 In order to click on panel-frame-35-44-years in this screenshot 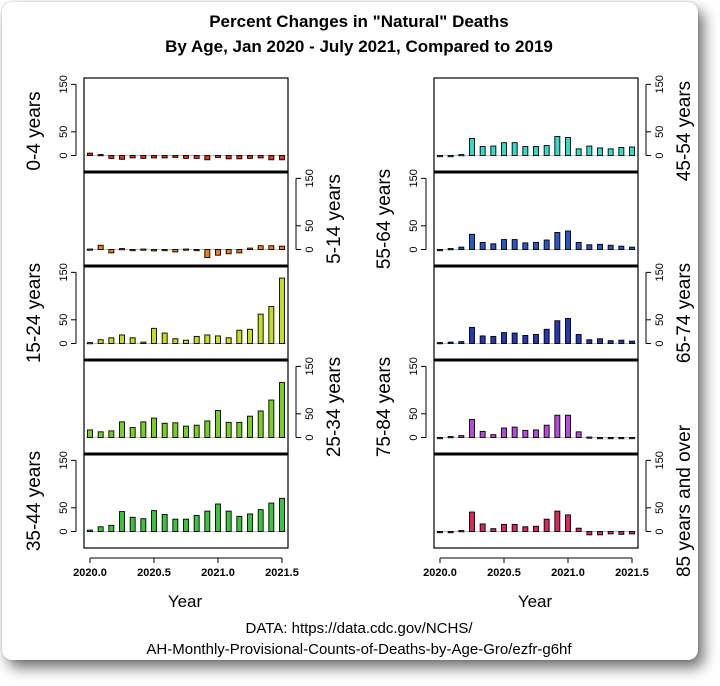, I will do `click(186, 501)`.